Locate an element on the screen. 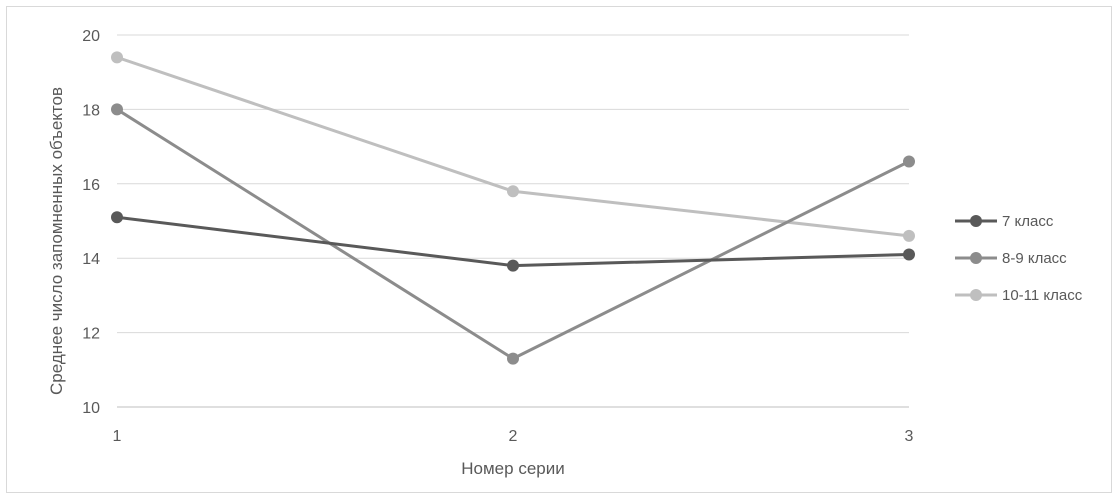  x-tick-label-3: 3 is located at coordinates (909, 436).